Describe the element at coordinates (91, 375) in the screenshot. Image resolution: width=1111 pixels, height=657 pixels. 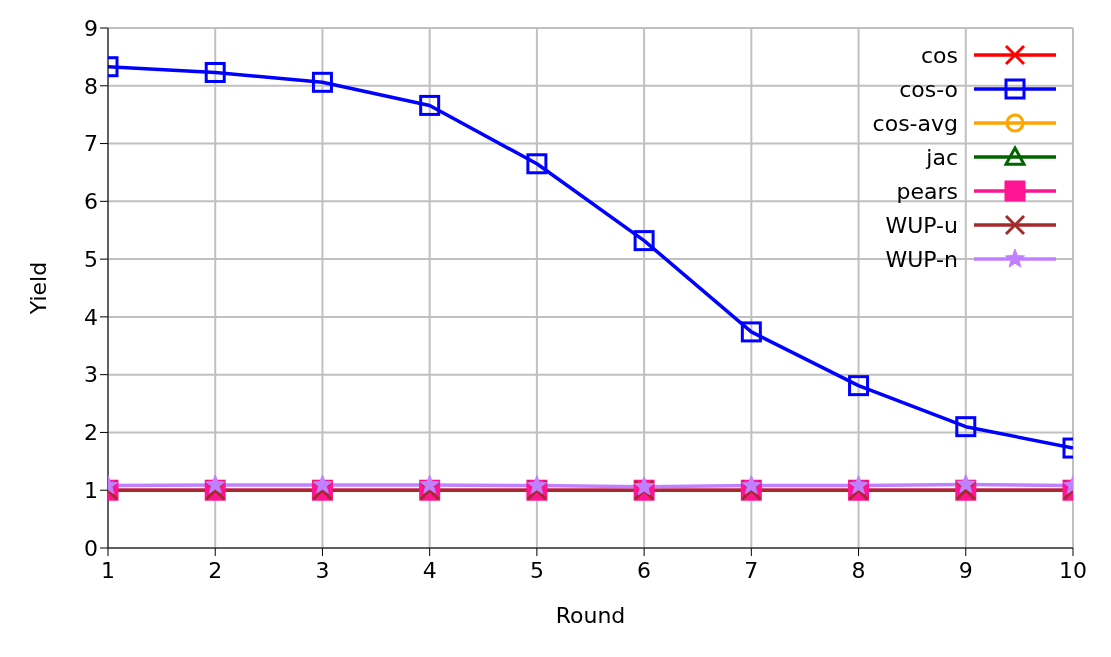
I see `y-tick-label: 3` at that location.